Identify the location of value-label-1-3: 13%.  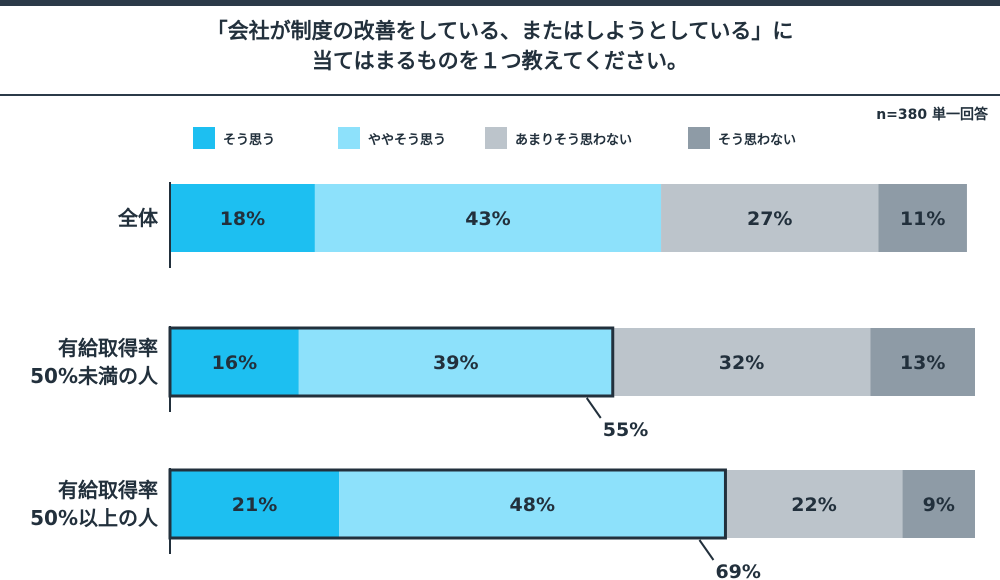
(922, 363).